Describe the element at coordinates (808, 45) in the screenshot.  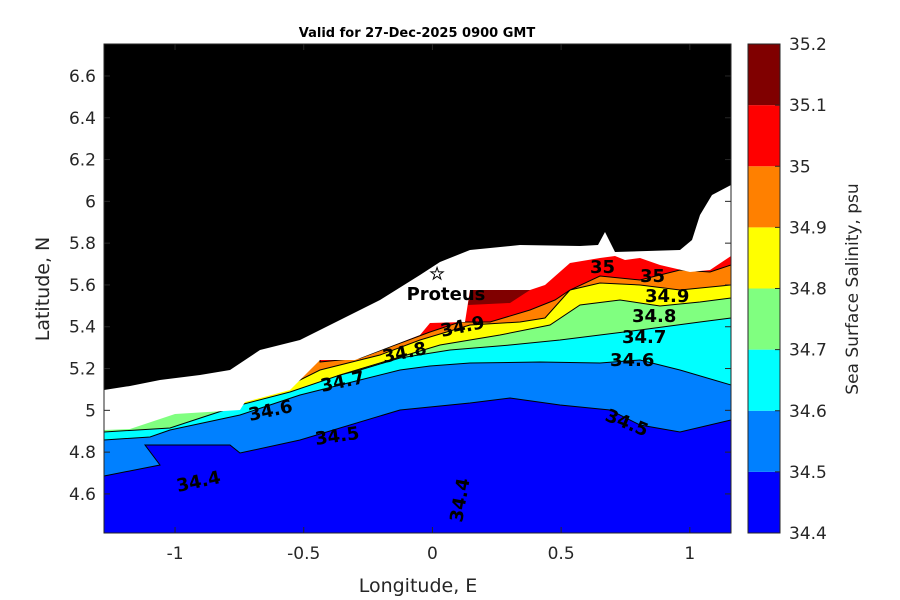
I see `colorbar-tick-label: 35.2` at that location.